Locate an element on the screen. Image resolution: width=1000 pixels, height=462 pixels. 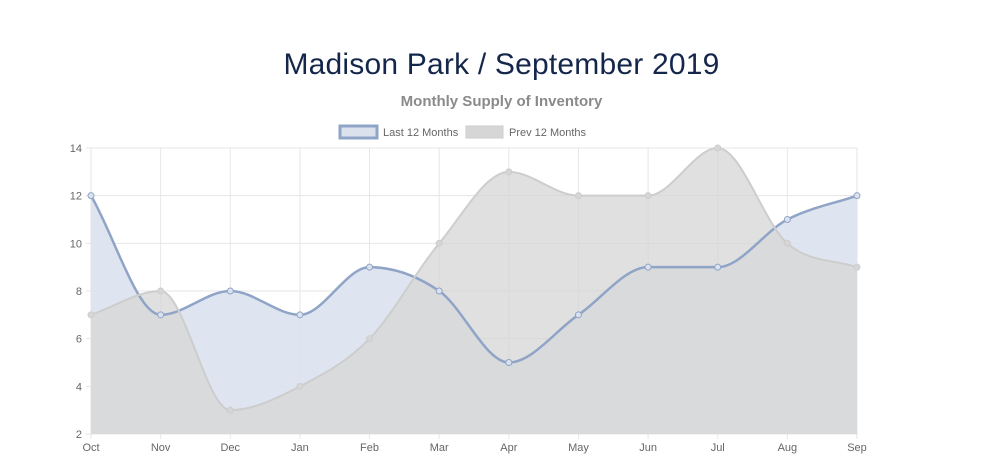
y-tick-label: 6 is located at coordinates (79, 340).